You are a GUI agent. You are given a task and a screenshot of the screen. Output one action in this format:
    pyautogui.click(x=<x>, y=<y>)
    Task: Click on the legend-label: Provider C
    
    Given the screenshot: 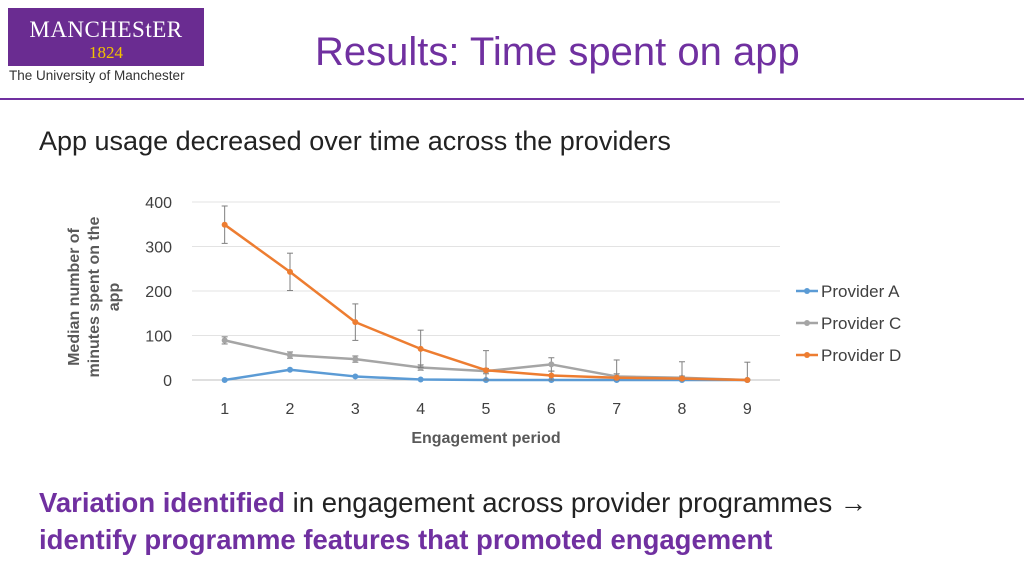 What is the action you would take?
    pyautogui.click(x=861, y=323)
    